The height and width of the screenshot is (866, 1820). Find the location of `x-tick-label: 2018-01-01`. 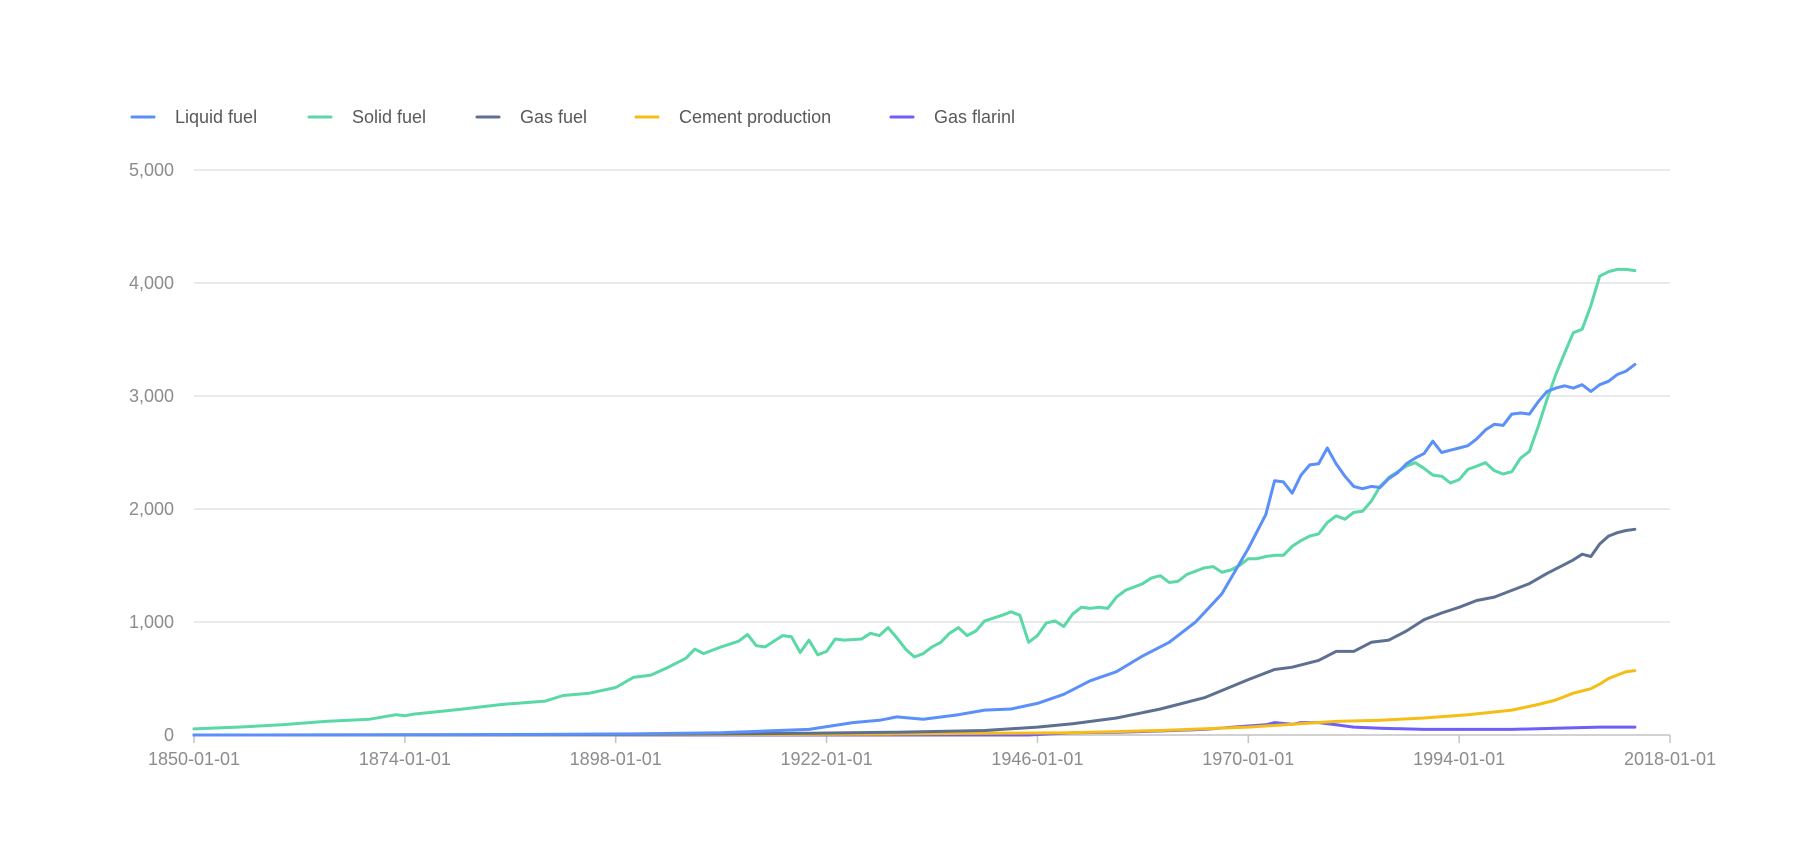

x-tick-label: 2018-01-01 is located at coordinates (1670, 759).